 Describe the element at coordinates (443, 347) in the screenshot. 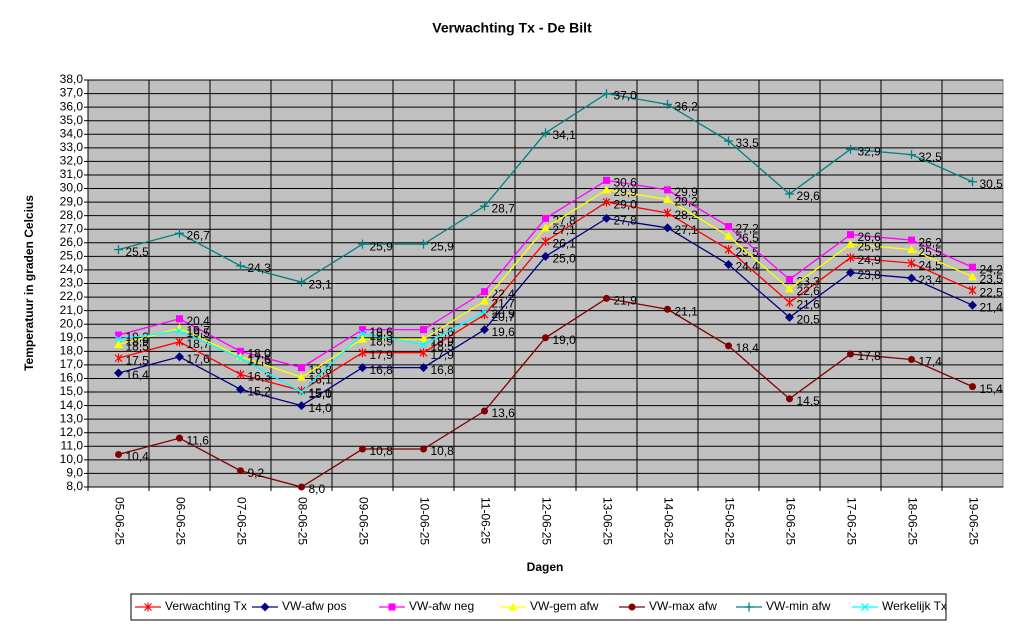

I see `data-label: 18,5` at that location.